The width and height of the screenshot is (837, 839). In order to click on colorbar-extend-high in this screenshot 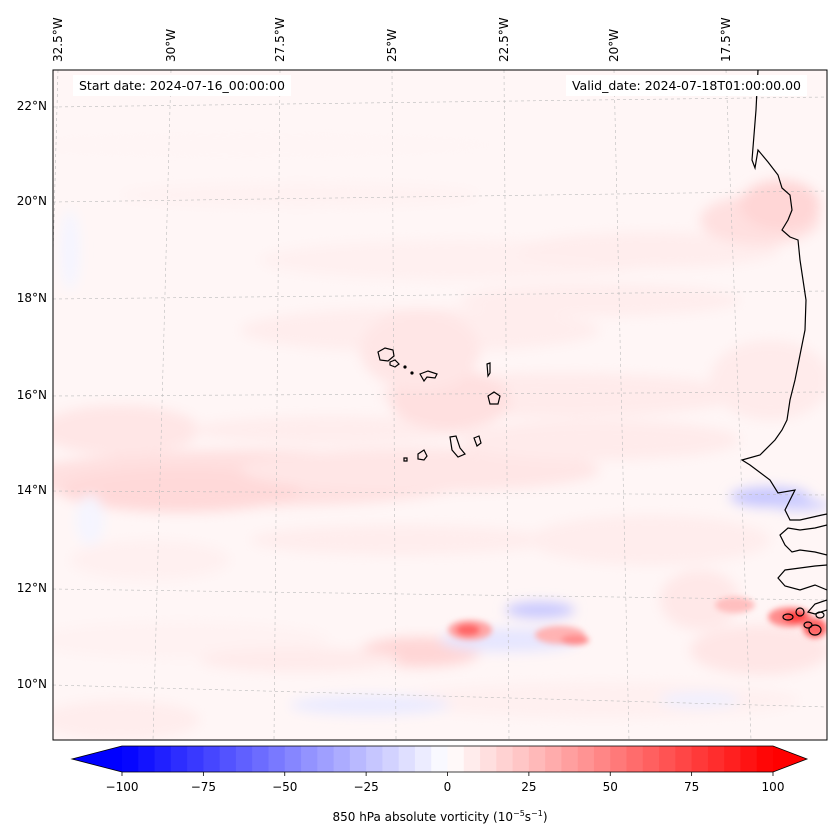, I will do `click(790, 759)`.